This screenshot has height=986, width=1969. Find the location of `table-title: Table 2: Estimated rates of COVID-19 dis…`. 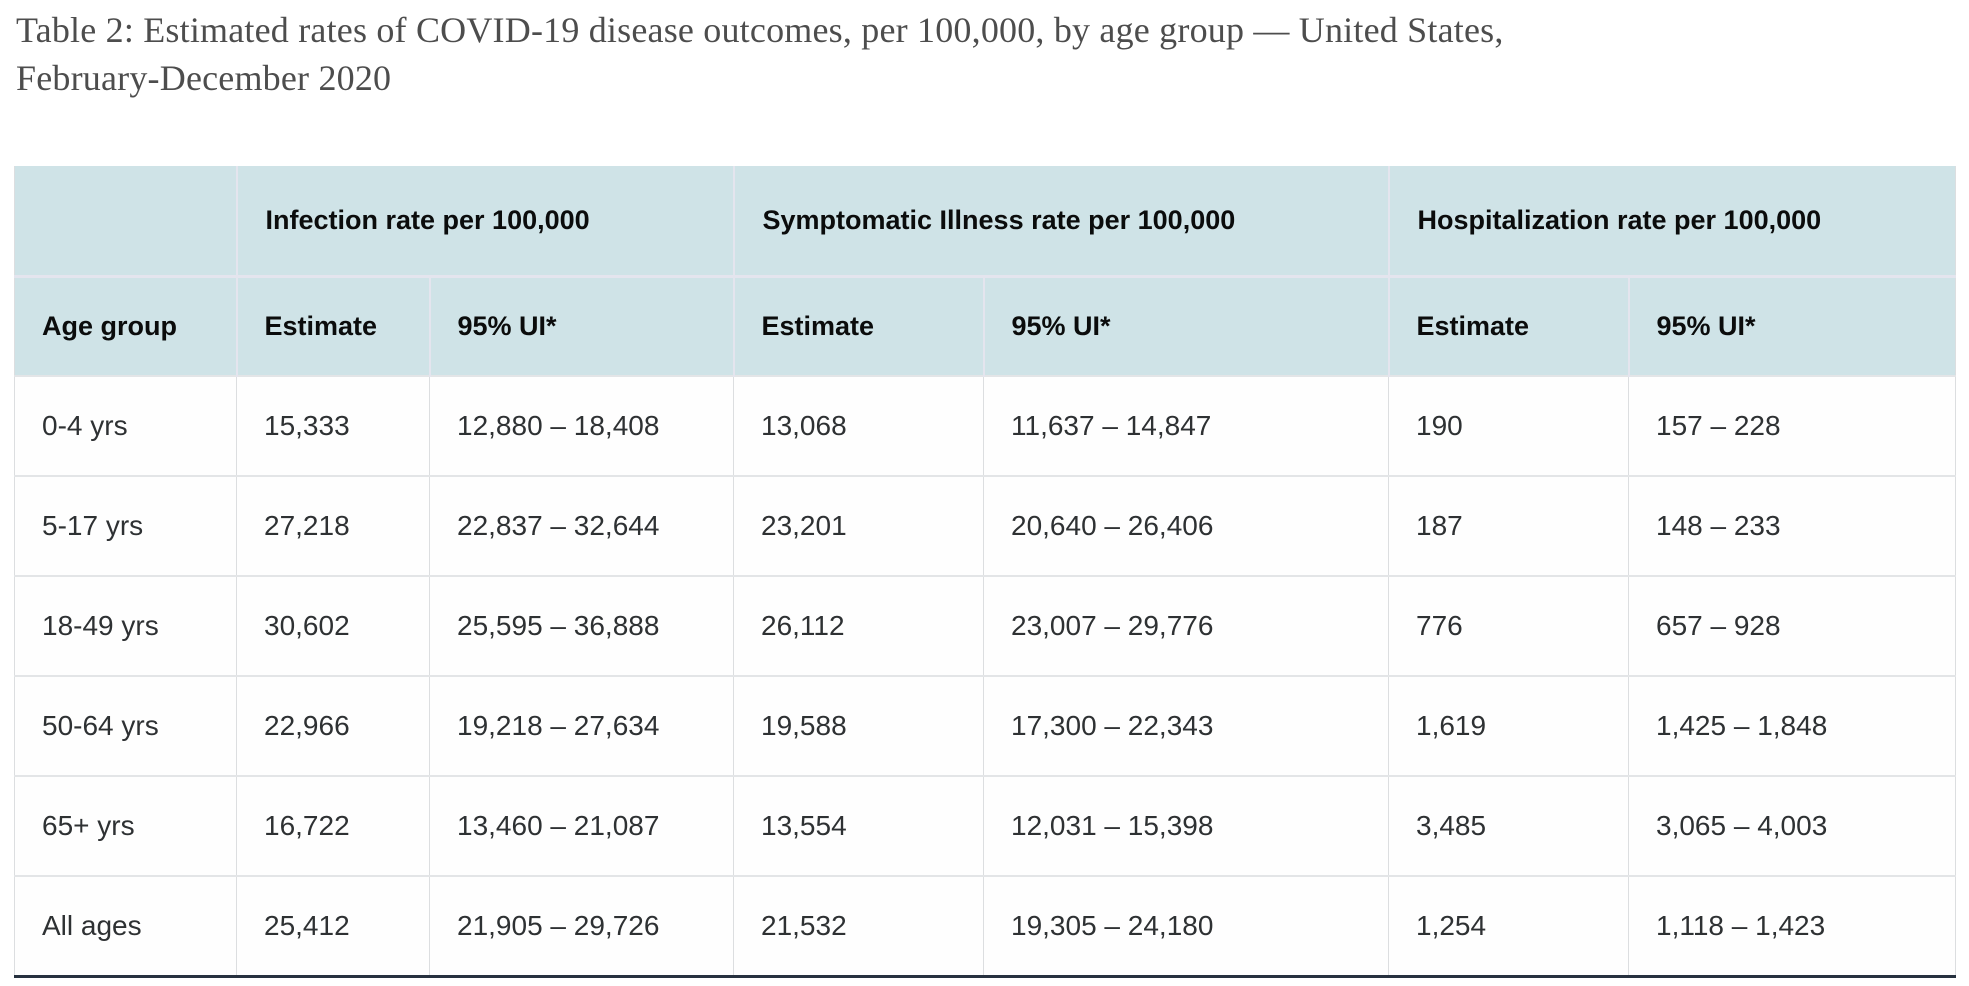

table-title: Table 2: Estimated rates of COVID-19 dis… is located at coordinates (760, 54).